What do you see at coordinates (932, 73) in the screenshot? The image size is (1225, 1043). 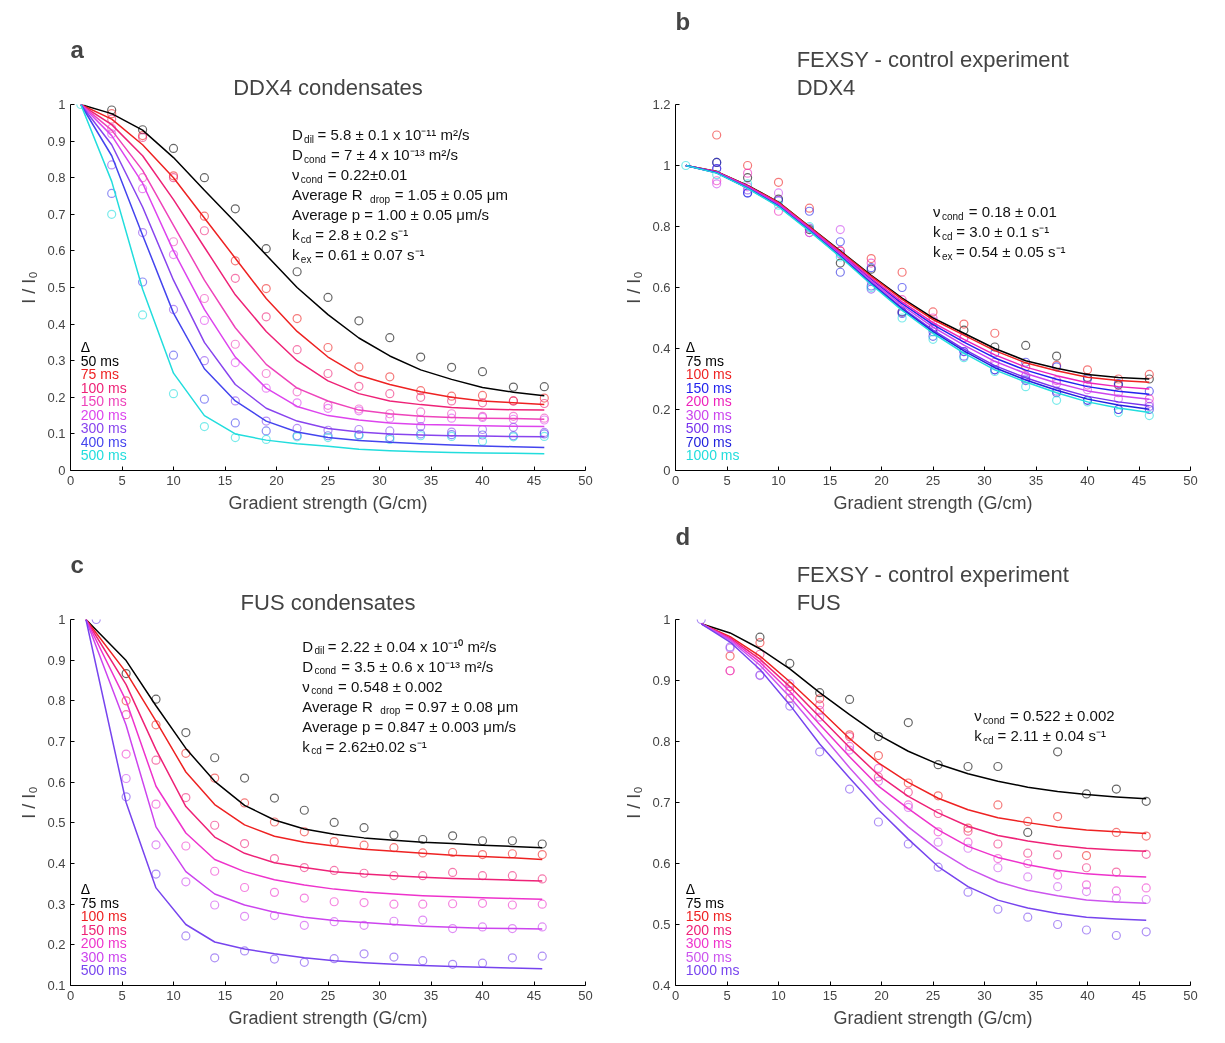 I see `chart-title: FEXSY - control experiment DDX4` at bounding box center [932, 73].